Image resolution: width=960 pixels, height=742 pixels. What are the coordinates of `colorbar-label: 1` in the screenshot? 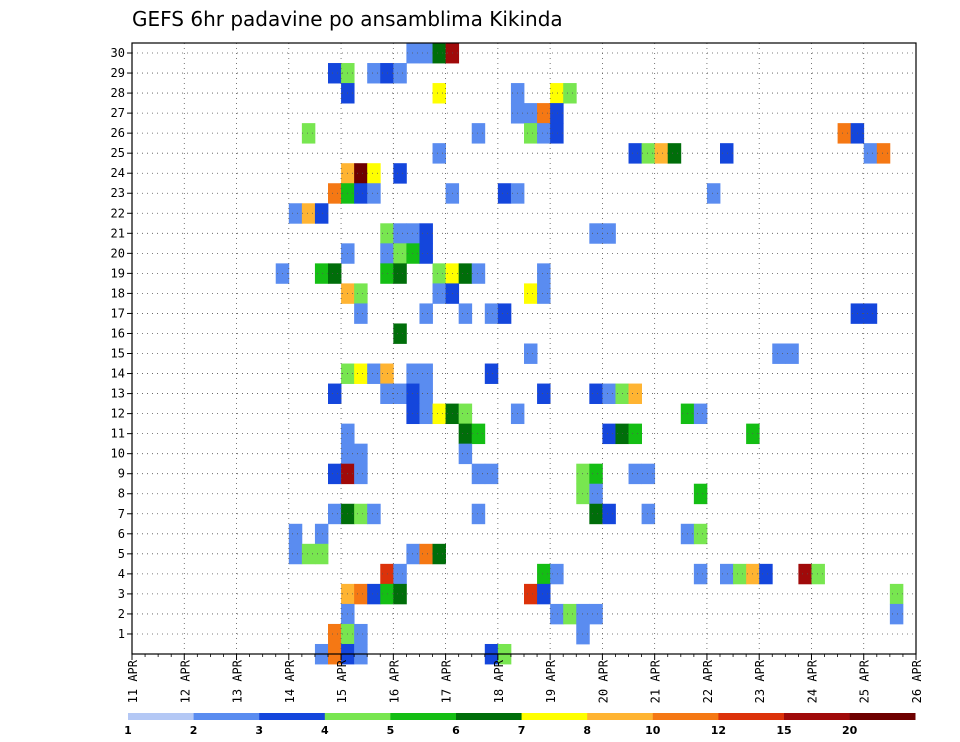 It's located at (128, 730).